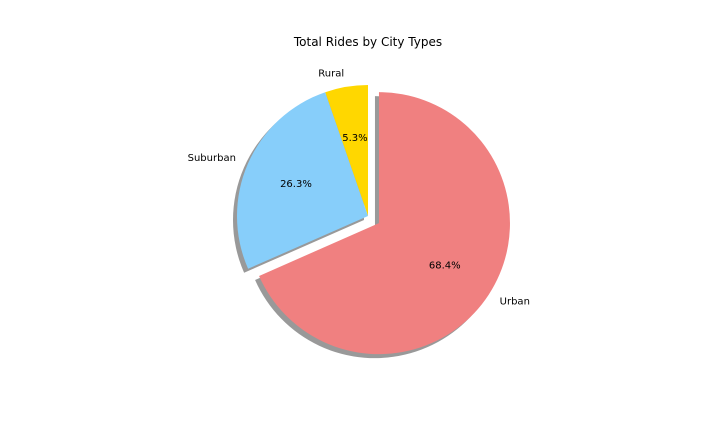 The image size is (720, 432). Describe the element at coordinates (212, 158) in the screenshot. I see `slice-label-suburban: Suburban` at that location.